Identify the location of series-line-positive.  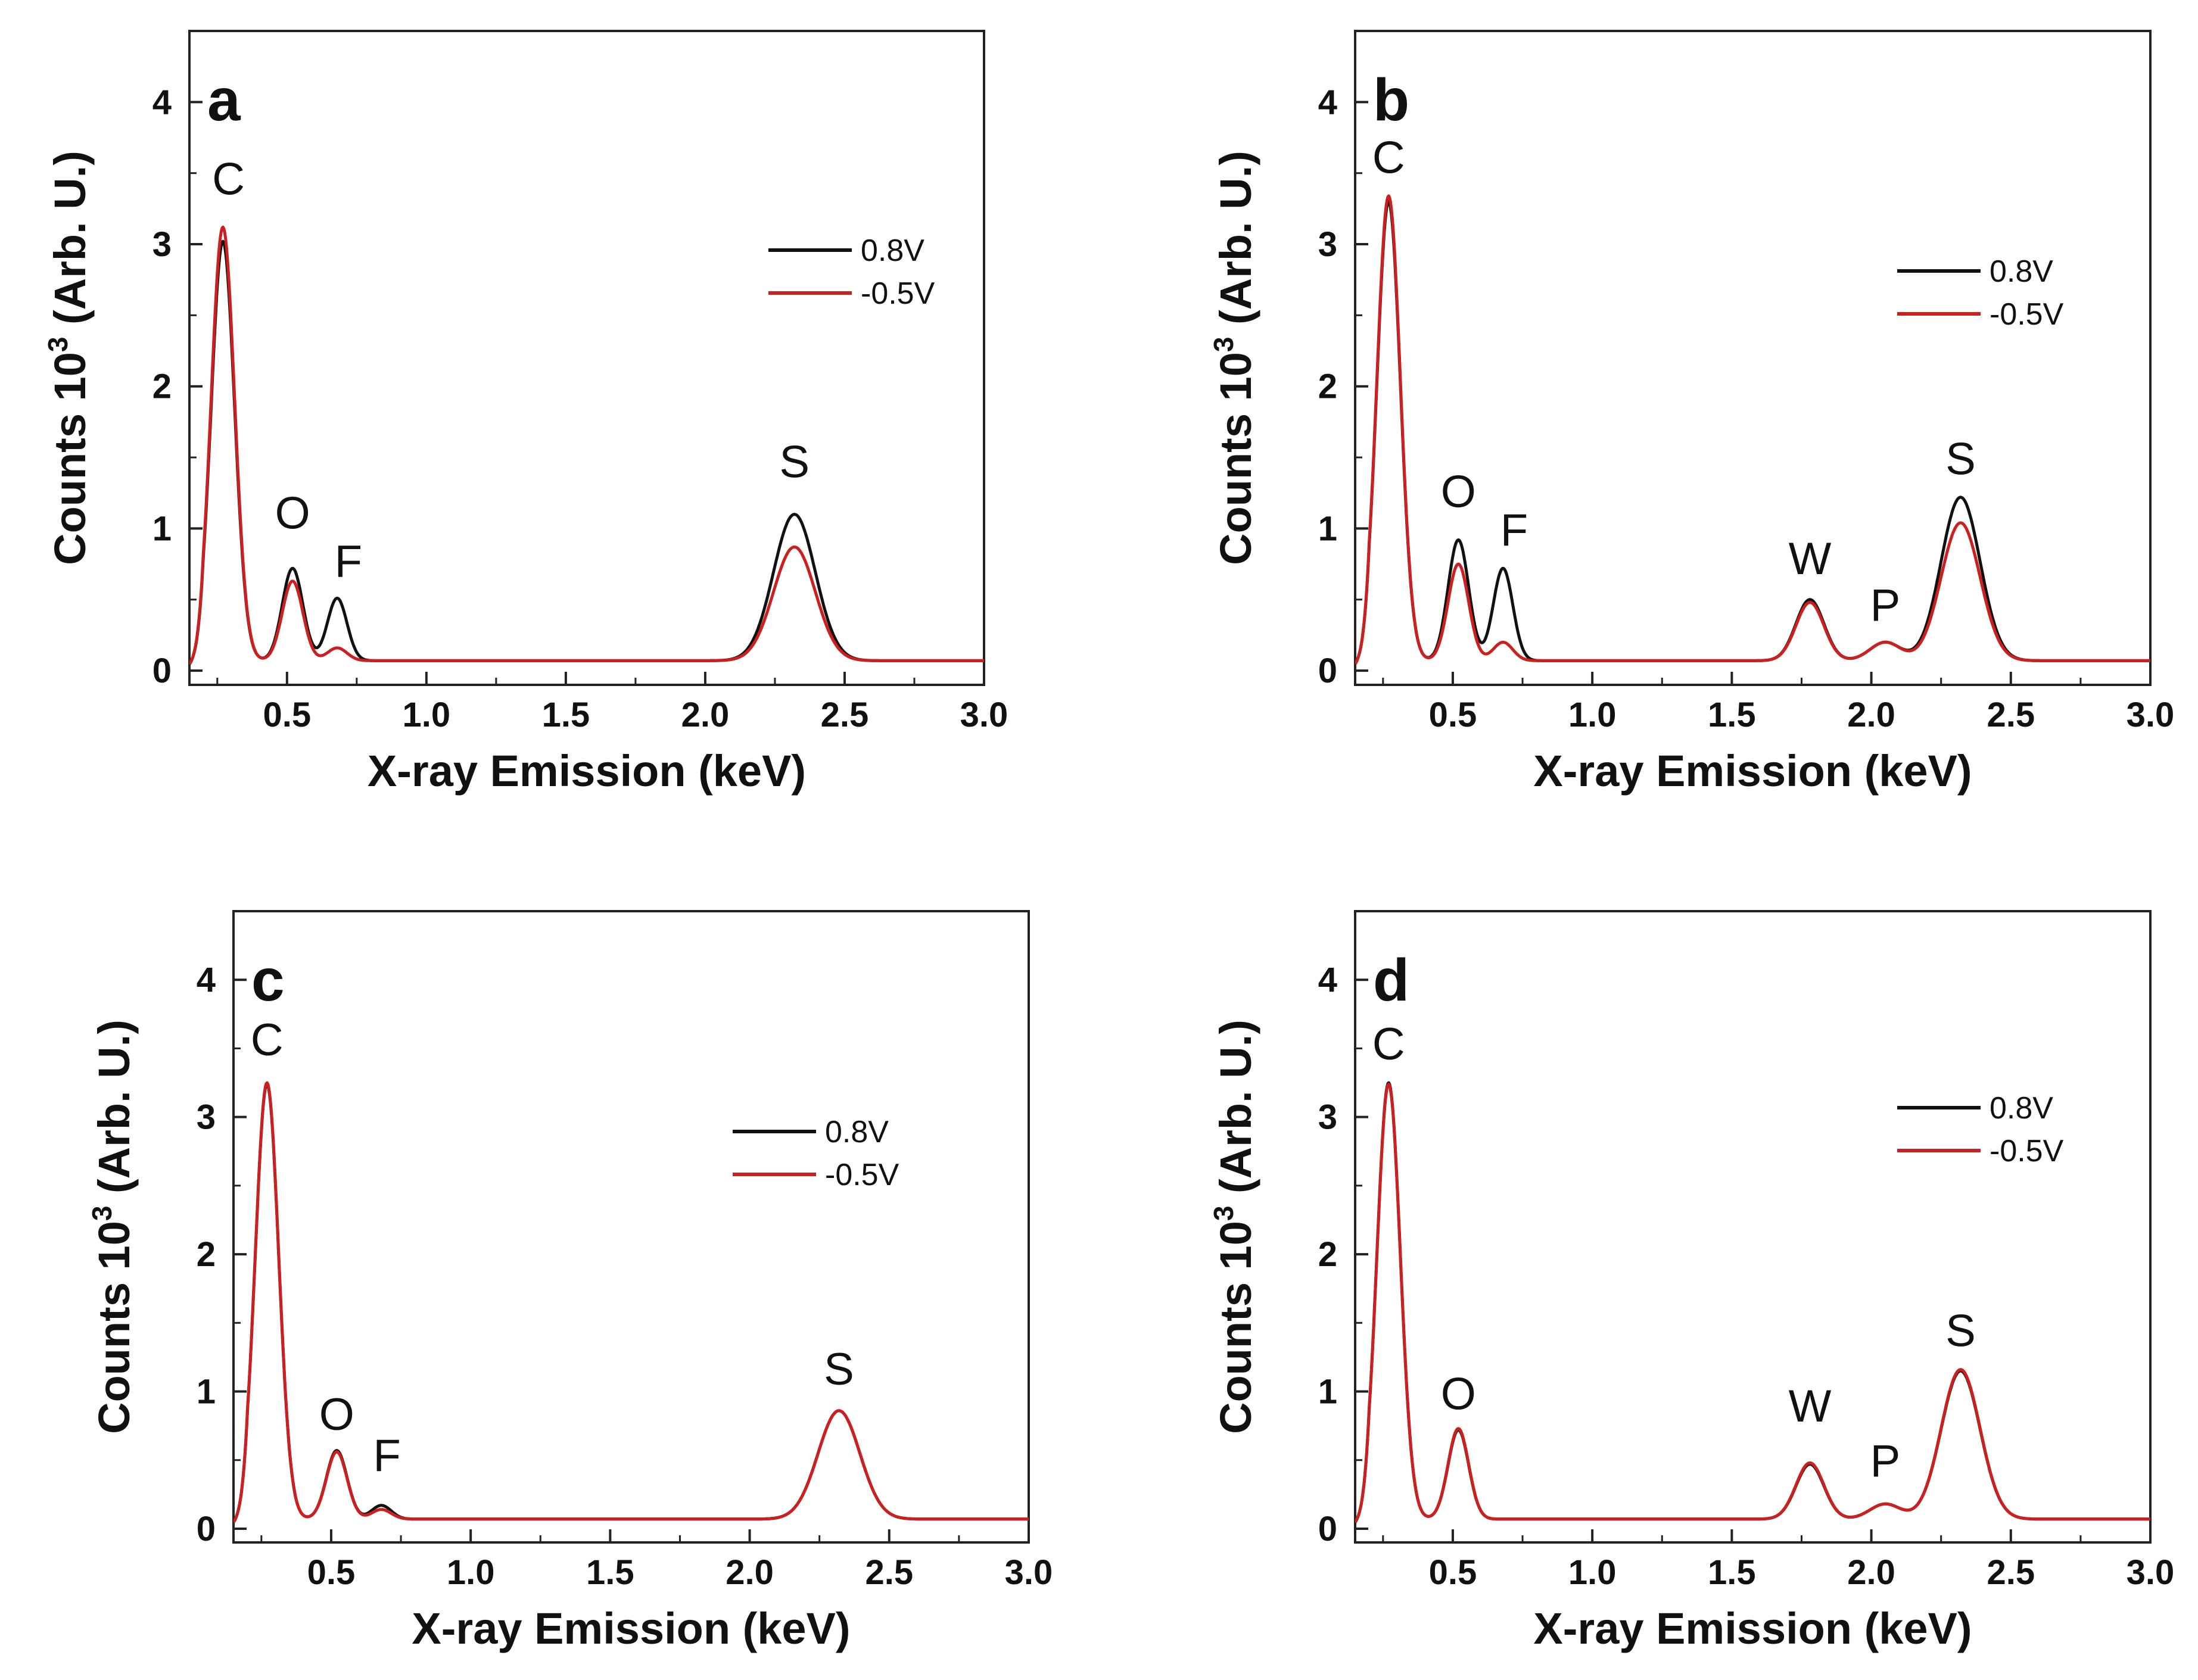
(631, 1302).